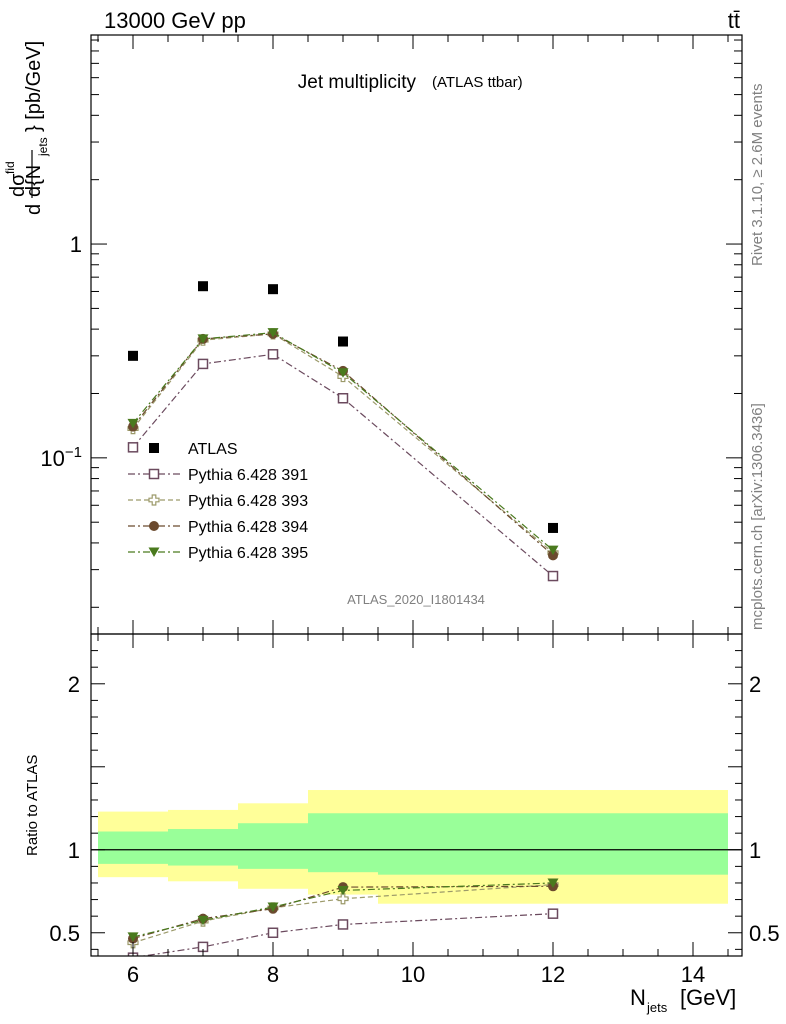  What do you see at coordinates (248, 527) in the screenshot?
I see `legend-label: Pythia 6.428 394` at bounding box center [248, 527].